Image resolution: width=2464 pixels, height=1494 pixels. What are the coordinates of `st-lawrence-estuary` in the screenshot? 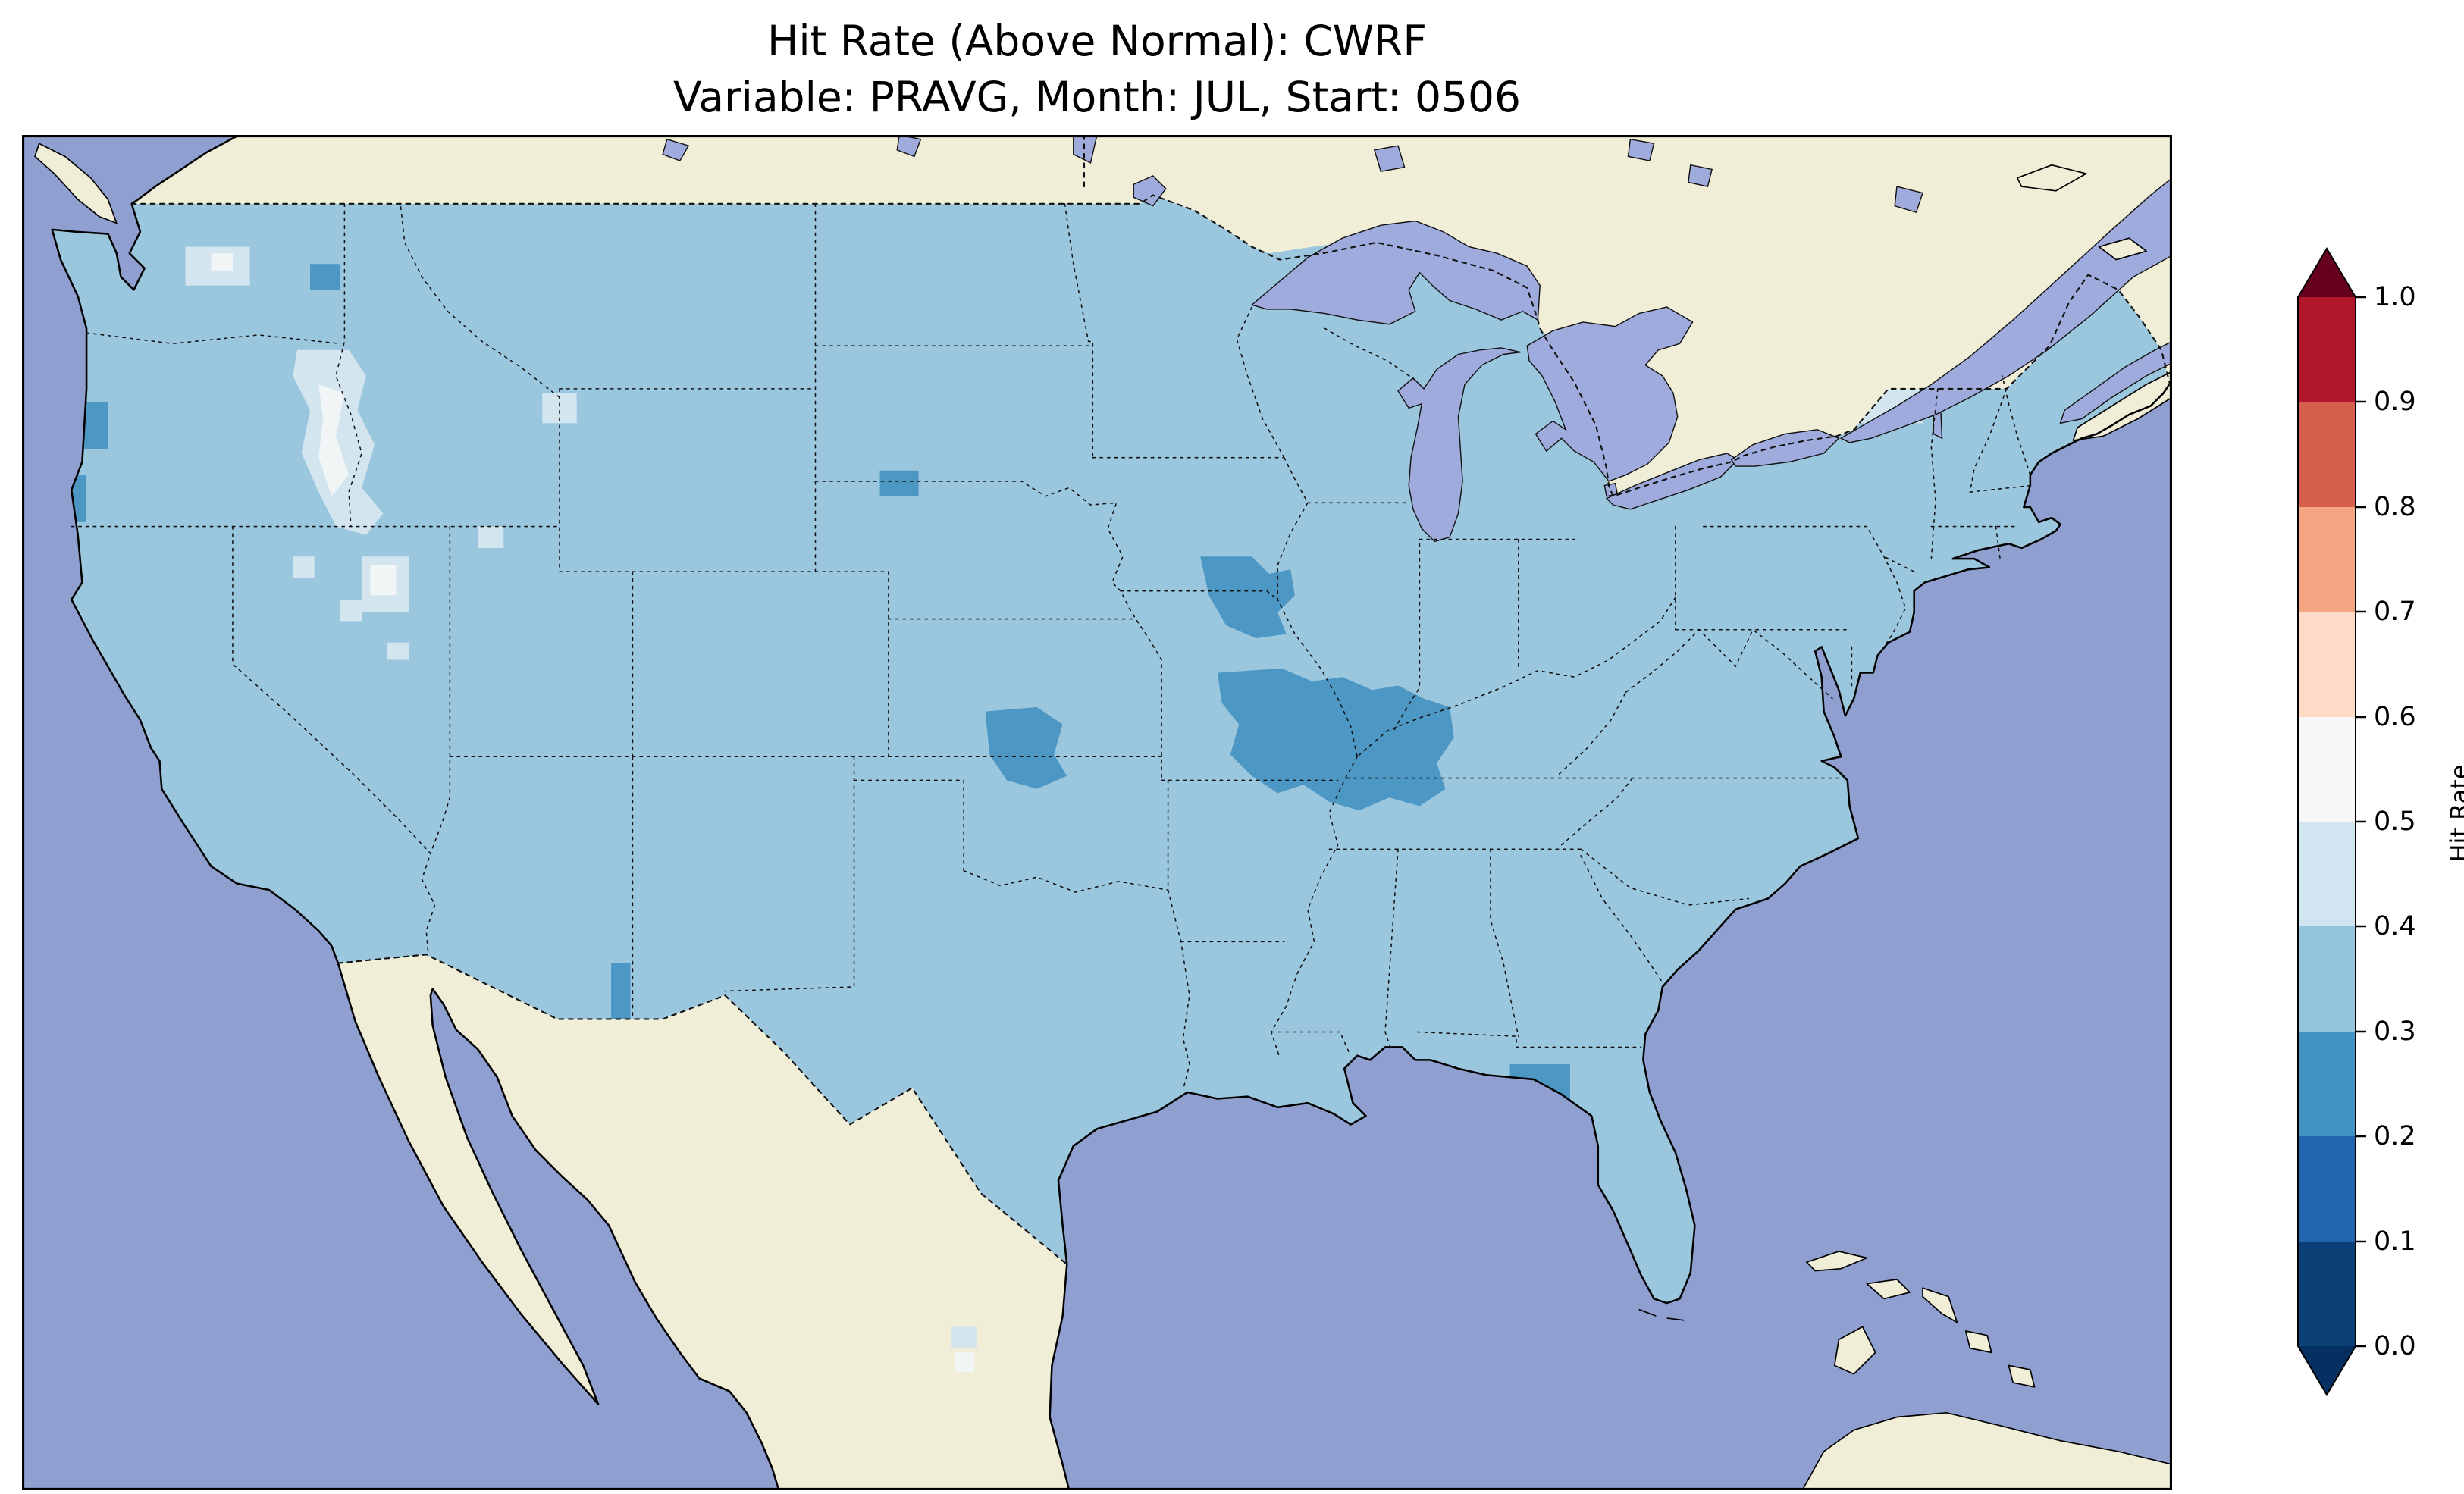 It's located at (2006, 310).